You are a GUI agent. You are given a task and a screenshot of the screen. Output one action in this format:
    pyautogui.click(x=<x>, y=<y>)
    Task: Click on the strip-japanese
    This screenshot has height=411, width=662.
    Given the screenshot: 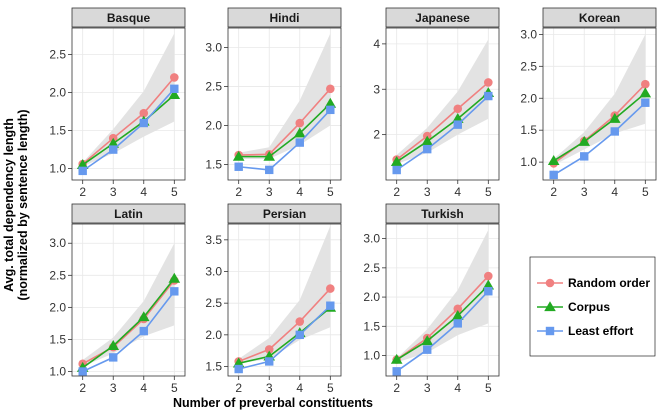 What is the action you would take?
    pyautogui.click(x=442, y=17)
    